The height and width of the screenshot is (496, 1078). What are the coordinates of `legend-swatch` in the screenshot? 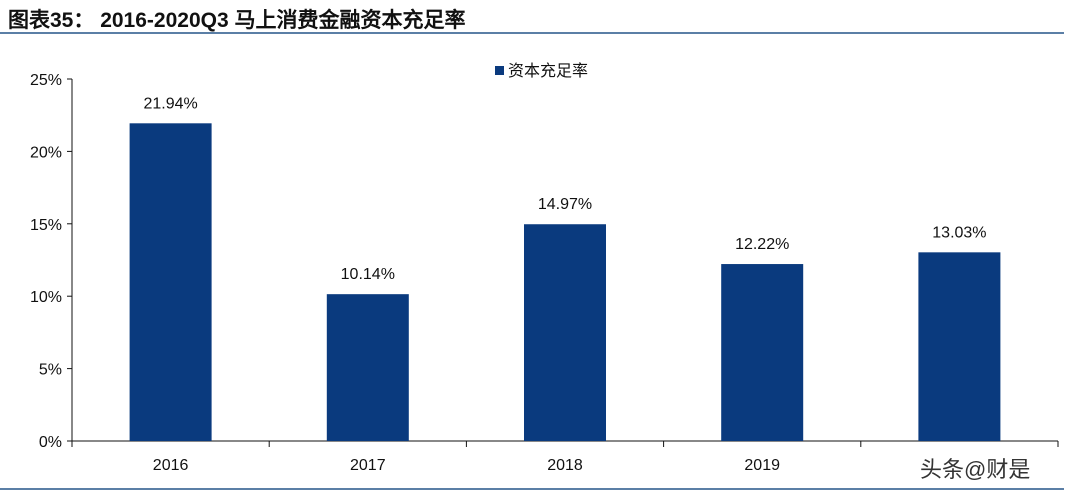 It's located at (499, 70).